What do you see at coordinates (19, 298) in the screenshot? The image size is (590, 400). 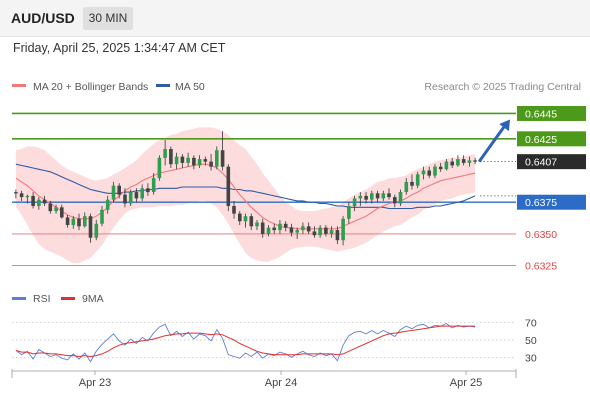 I see `rsi-legend-swatch` at bounding box center [19, 298].